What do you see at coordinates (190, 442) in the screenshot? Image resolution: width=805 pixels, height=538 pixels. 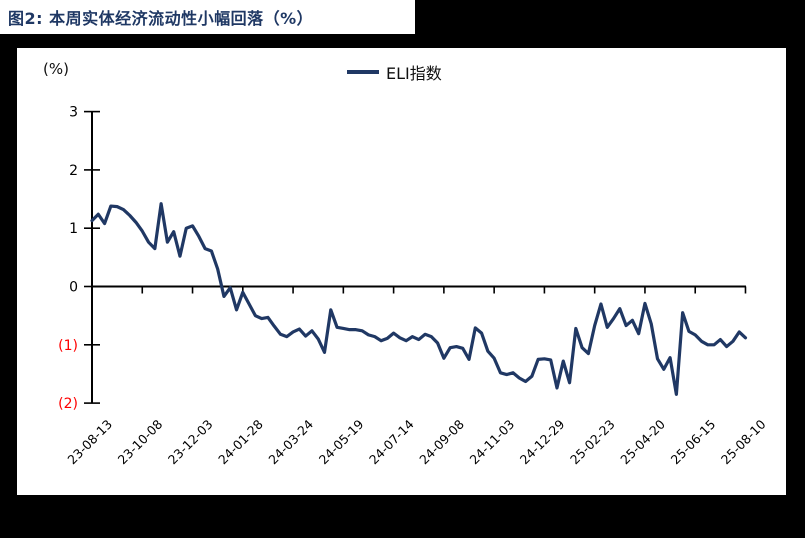 I see `x-tick-label: 23-12-03` at bounding box center [190, 442].